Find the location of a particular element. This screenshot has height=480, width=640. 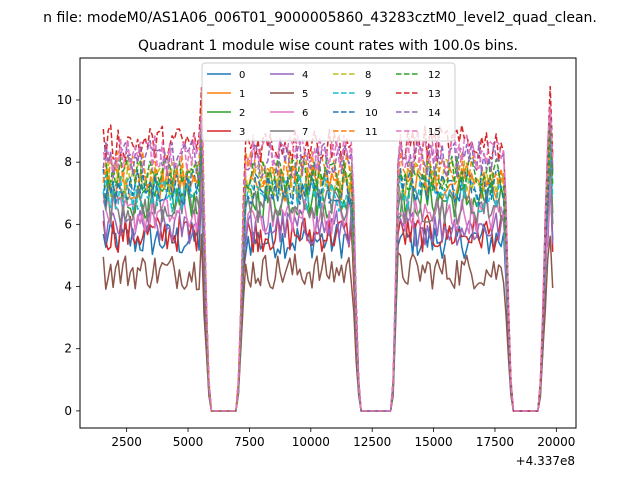

legend-label-10: 10 is located at coordinates (371, 113).